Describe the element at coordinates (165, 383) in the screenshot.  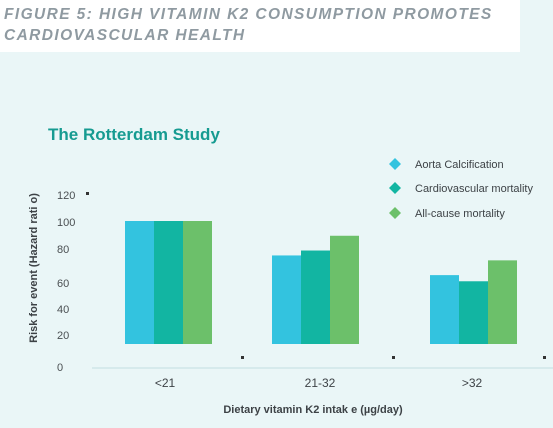
I see `x-tick-label: <21` at that location.